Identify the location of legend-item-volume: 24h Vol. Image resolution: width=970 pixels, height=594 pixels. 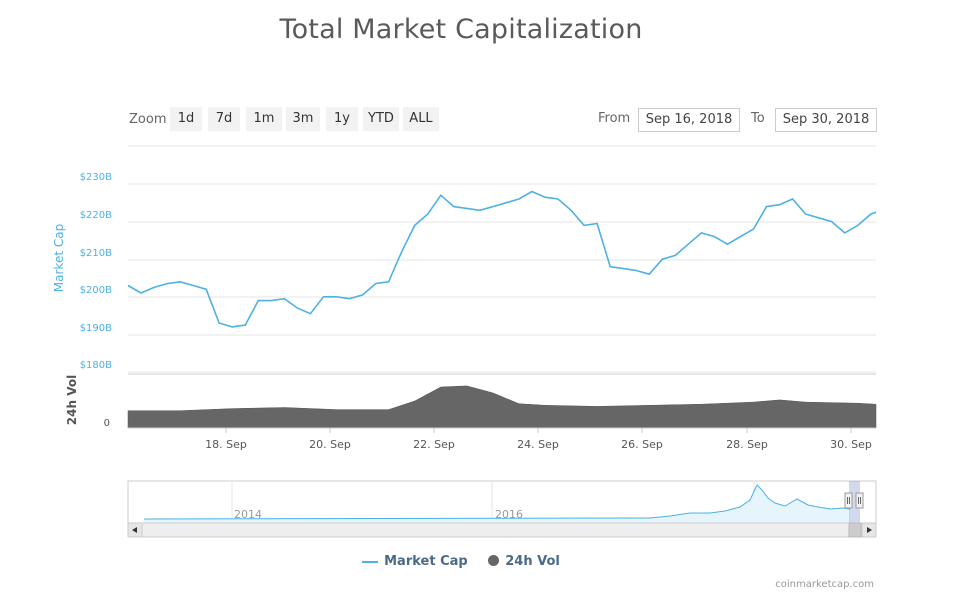
(524, 561).